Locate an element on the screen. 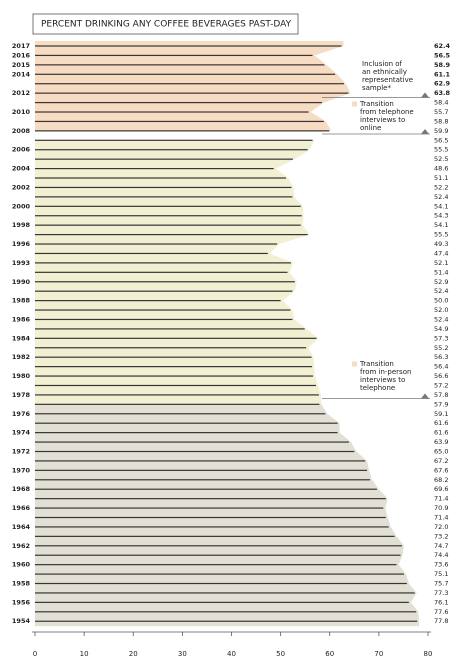 This screenshot has width=459, height=667. era-area is located at coordinates (193, 86).